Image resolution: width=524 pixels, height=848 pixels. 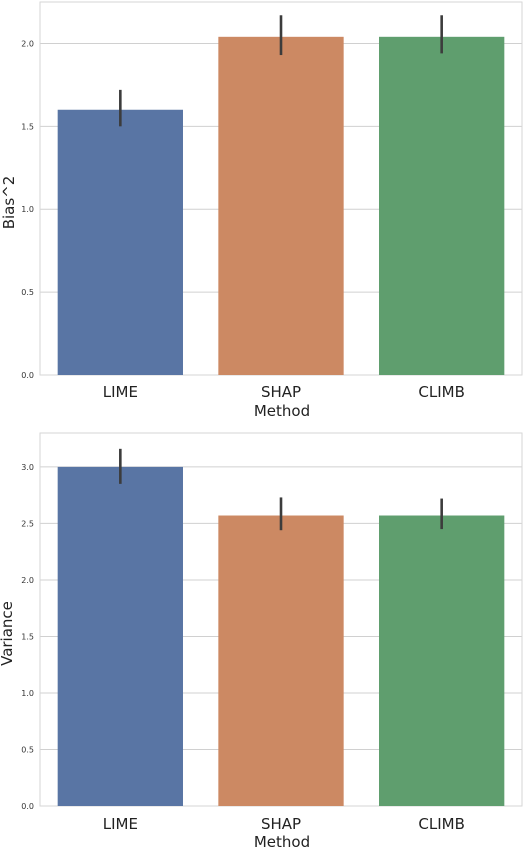 What do you see at coordinates (9, 203) in the screenshot?
I see `y-axis-label: Bias^2` at bounding box center [9, 203].